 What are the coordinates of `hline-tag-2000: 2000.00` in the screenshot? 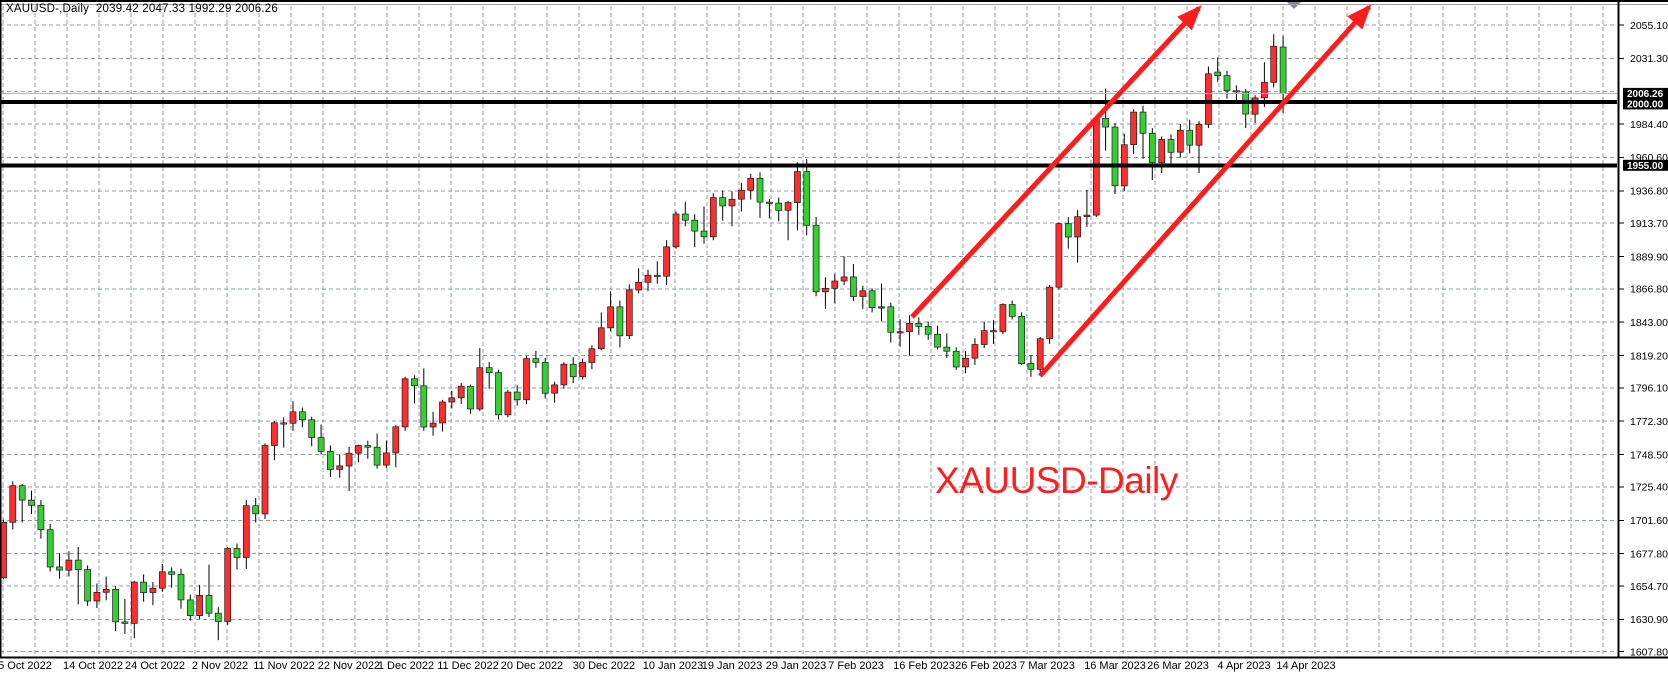 It's located at (1645, 104).